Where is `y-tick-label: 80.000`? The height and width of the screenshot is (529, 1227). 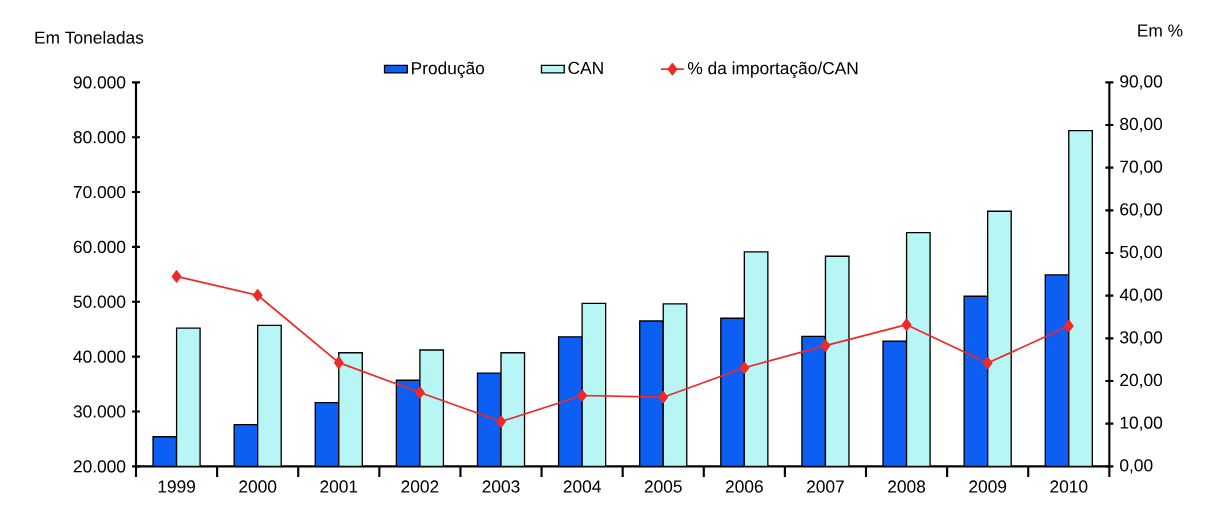
y-tick-label: 80.000 is located at coordinates (99, 137).